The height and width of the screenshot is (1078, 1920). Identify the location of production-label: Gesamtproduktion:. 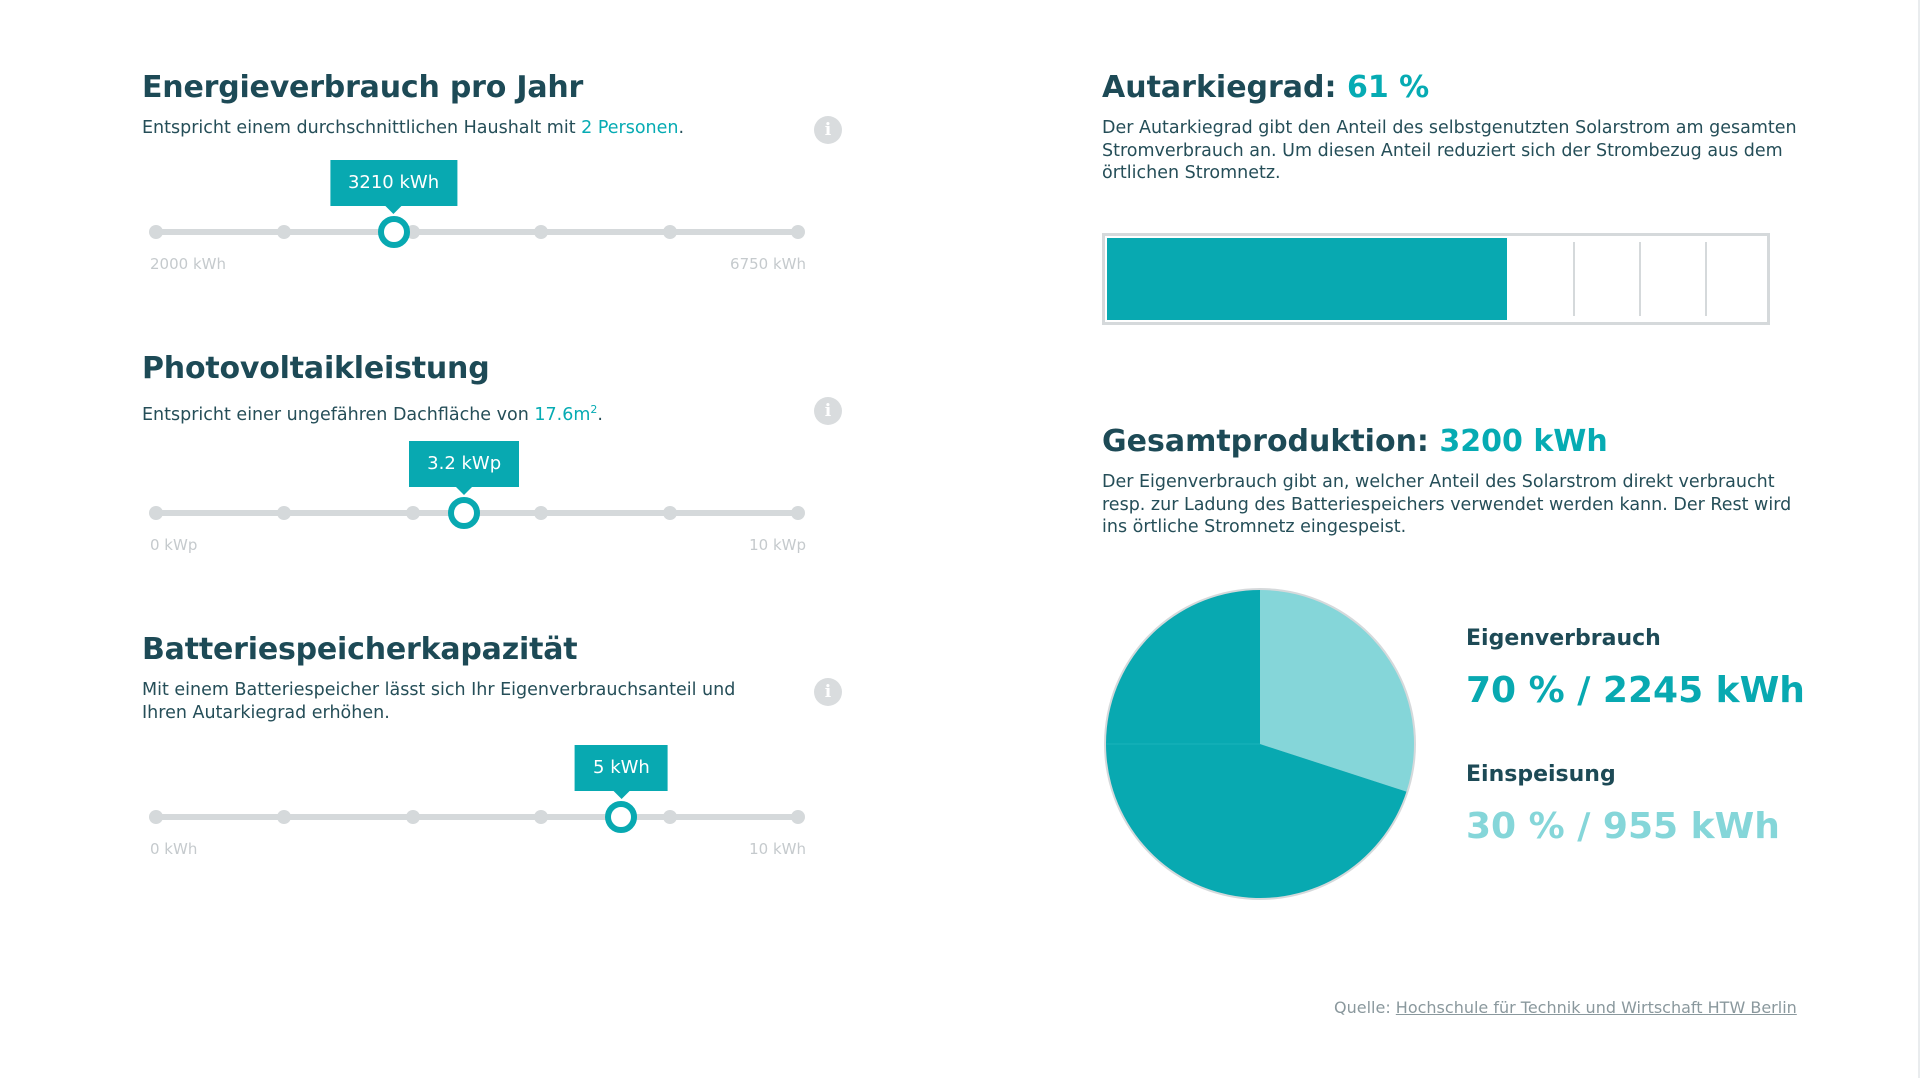
(1271, 441).